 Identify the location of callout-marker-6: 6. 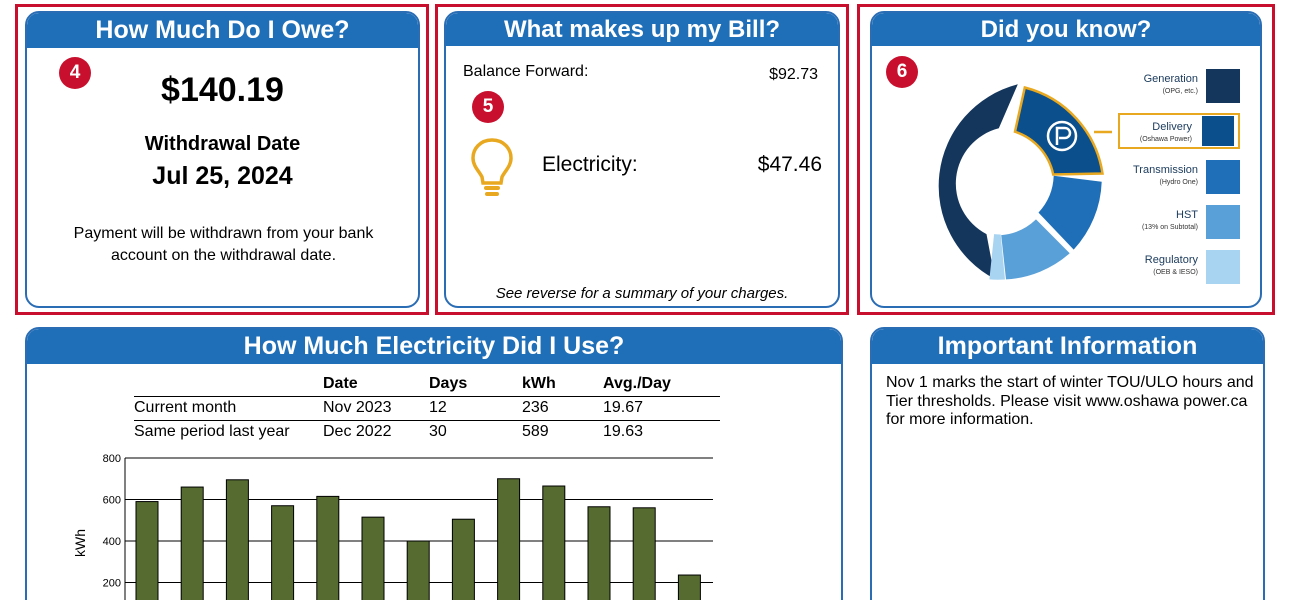
(902, 72).